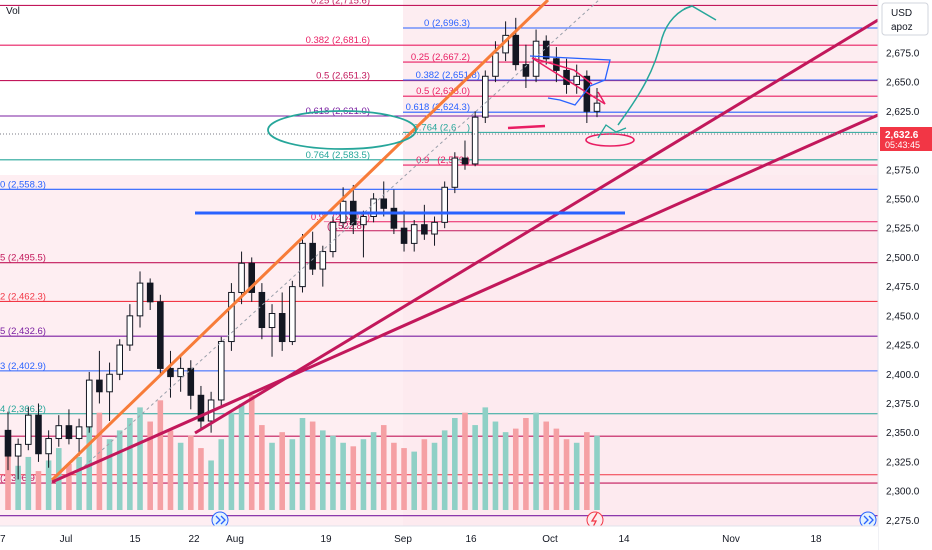  What do you see at coordinates (23, 409) in the screenshot?
I see `level-label: 4 (2,366.2)` at bounding box center [23, 409].